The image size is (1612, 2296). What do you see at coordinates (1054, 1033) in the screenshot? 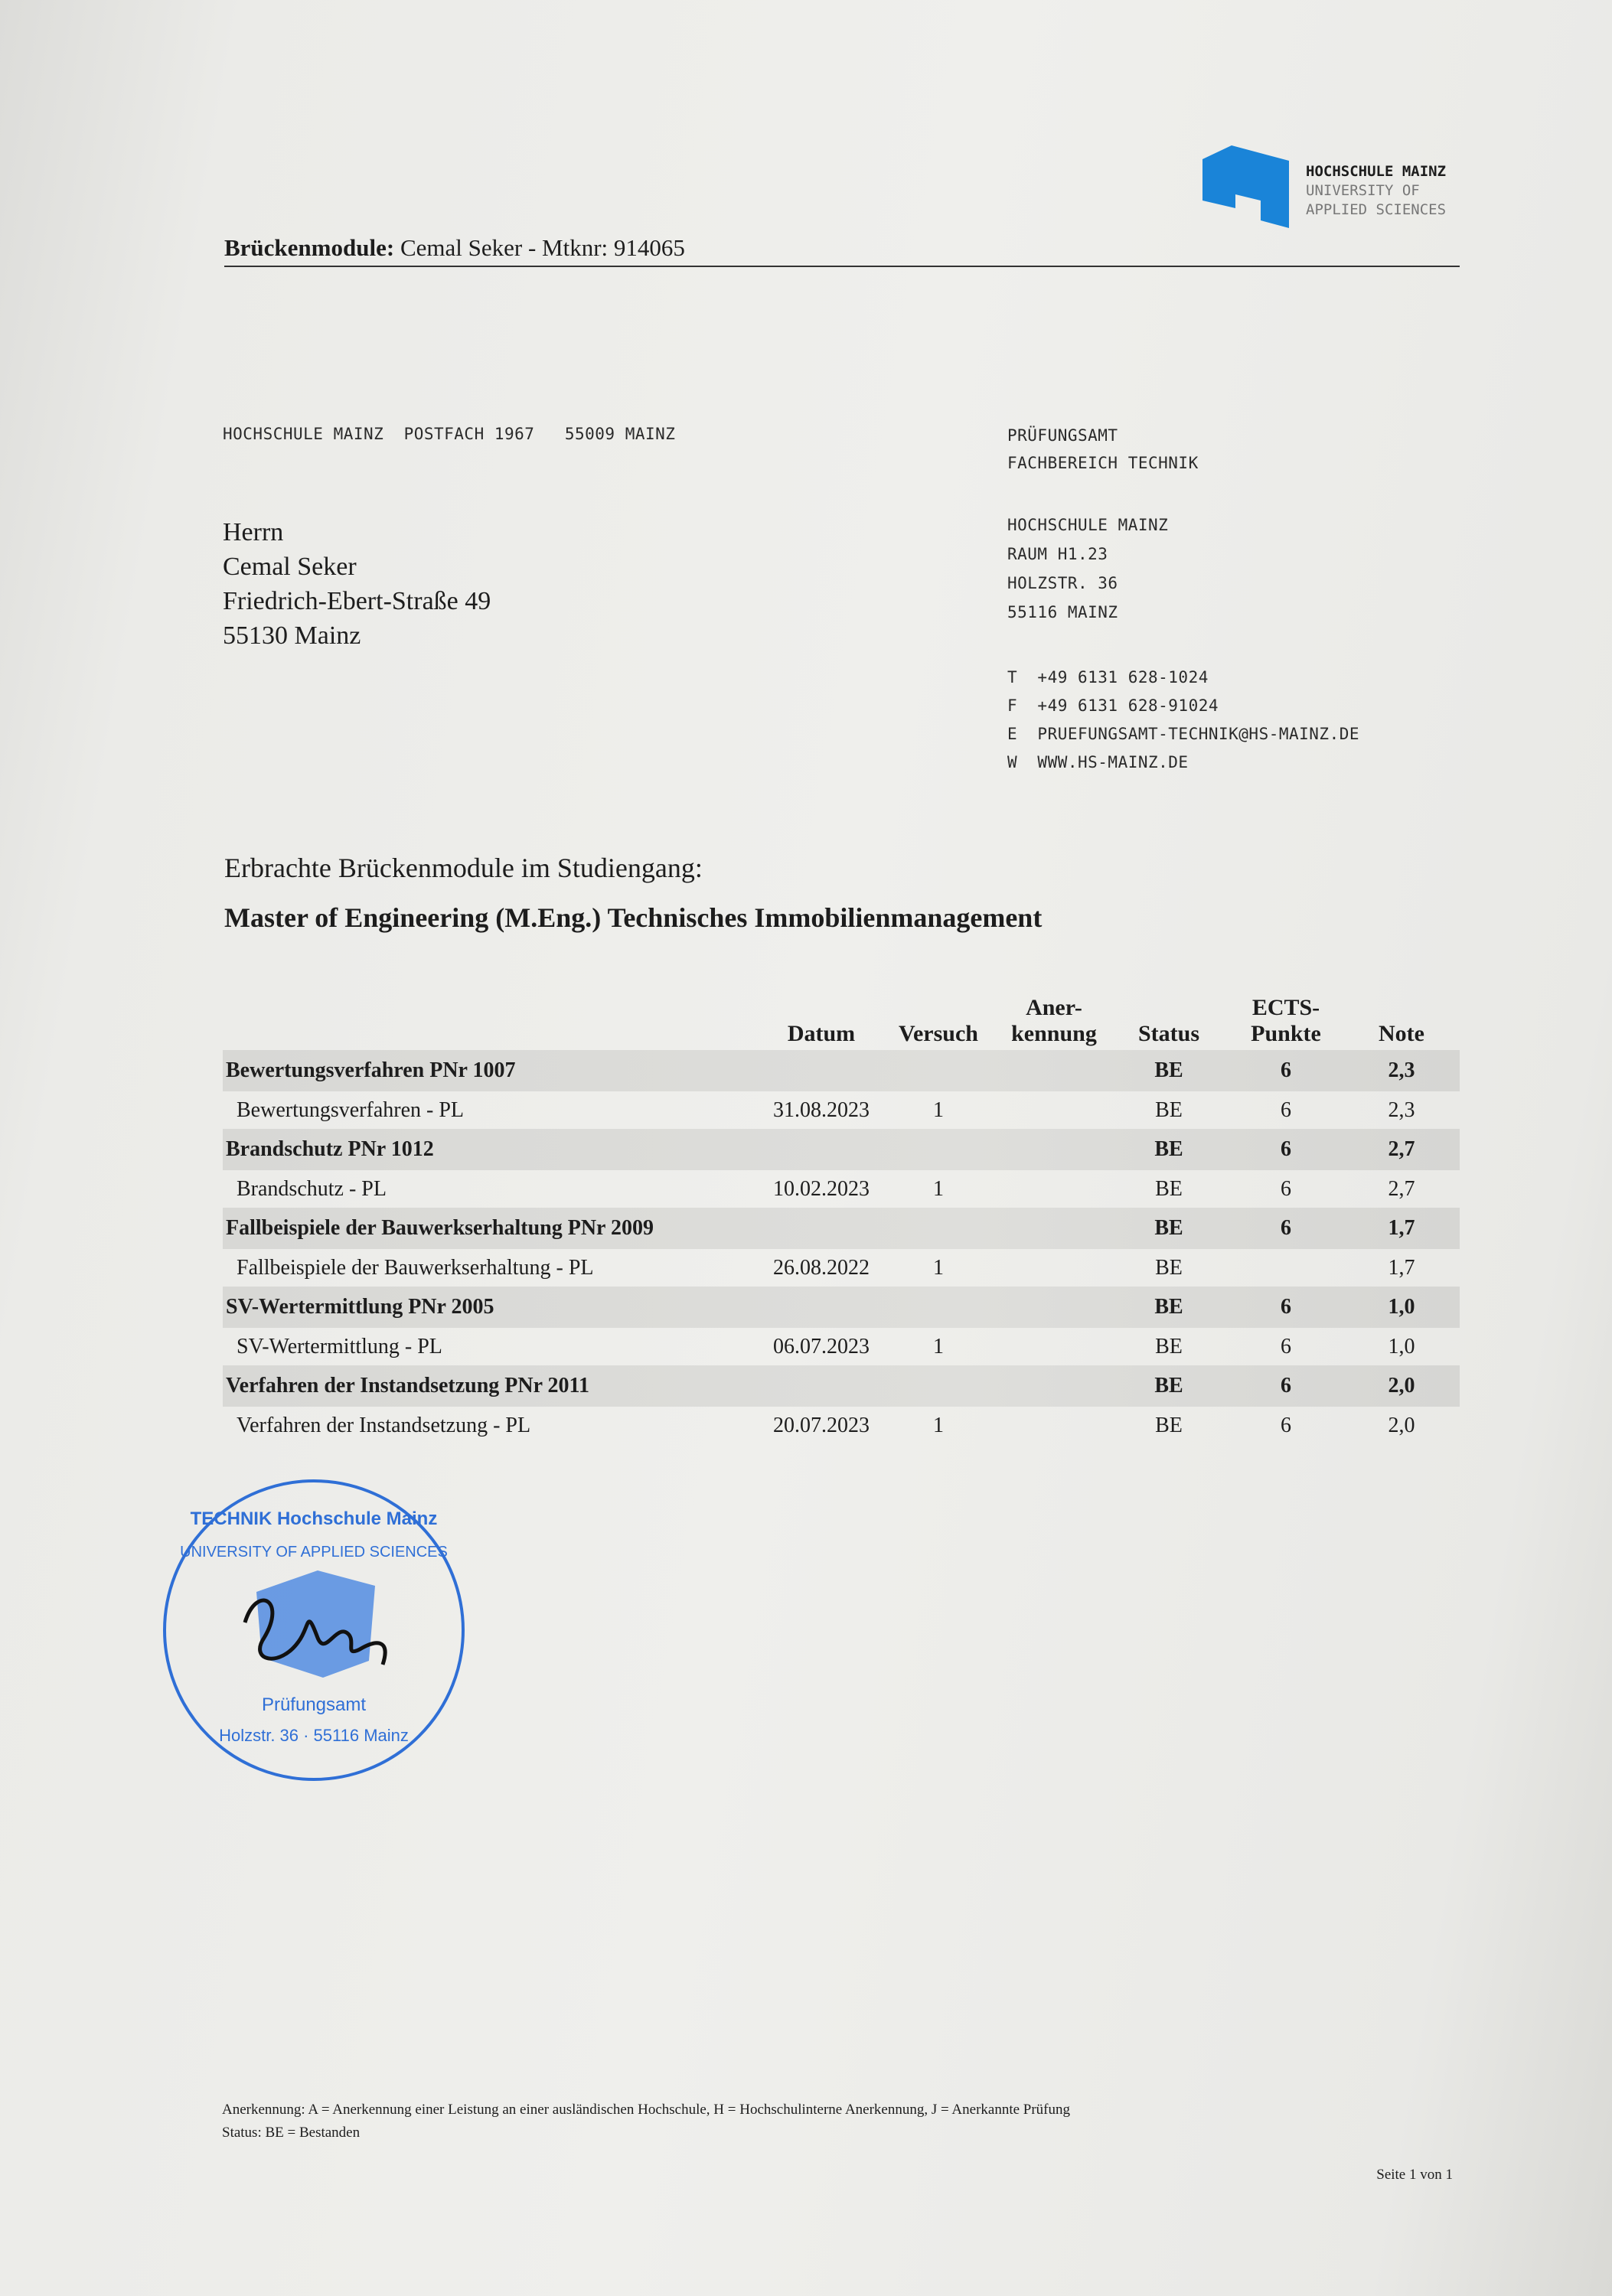
I see `col-header-anerkennung-line2: kennung` at bounding box center [1054, 1033].